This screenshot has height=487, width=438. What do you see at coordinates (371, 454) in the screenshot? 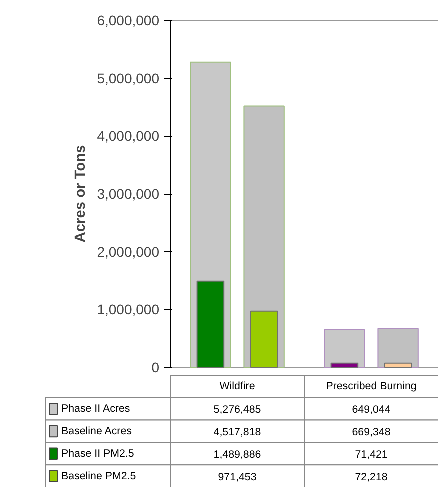
I see `data-label: 71,421` at bounding box center [371, 454].